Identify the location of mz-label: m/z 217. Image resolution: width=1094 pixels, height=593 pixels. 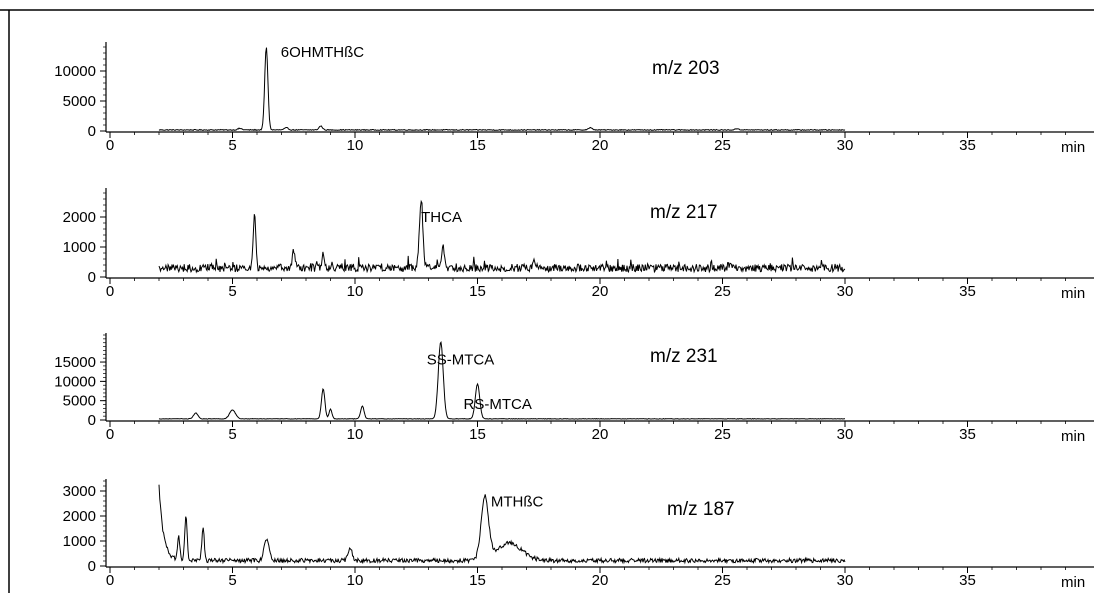
(684, 212).